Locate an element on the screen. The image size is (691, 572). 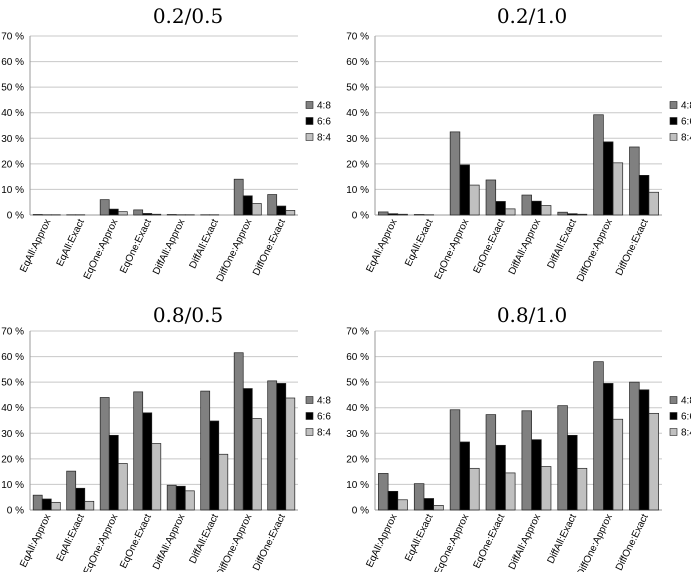
bar-8-4-diffall-exact is located at coordinates (223, 482).